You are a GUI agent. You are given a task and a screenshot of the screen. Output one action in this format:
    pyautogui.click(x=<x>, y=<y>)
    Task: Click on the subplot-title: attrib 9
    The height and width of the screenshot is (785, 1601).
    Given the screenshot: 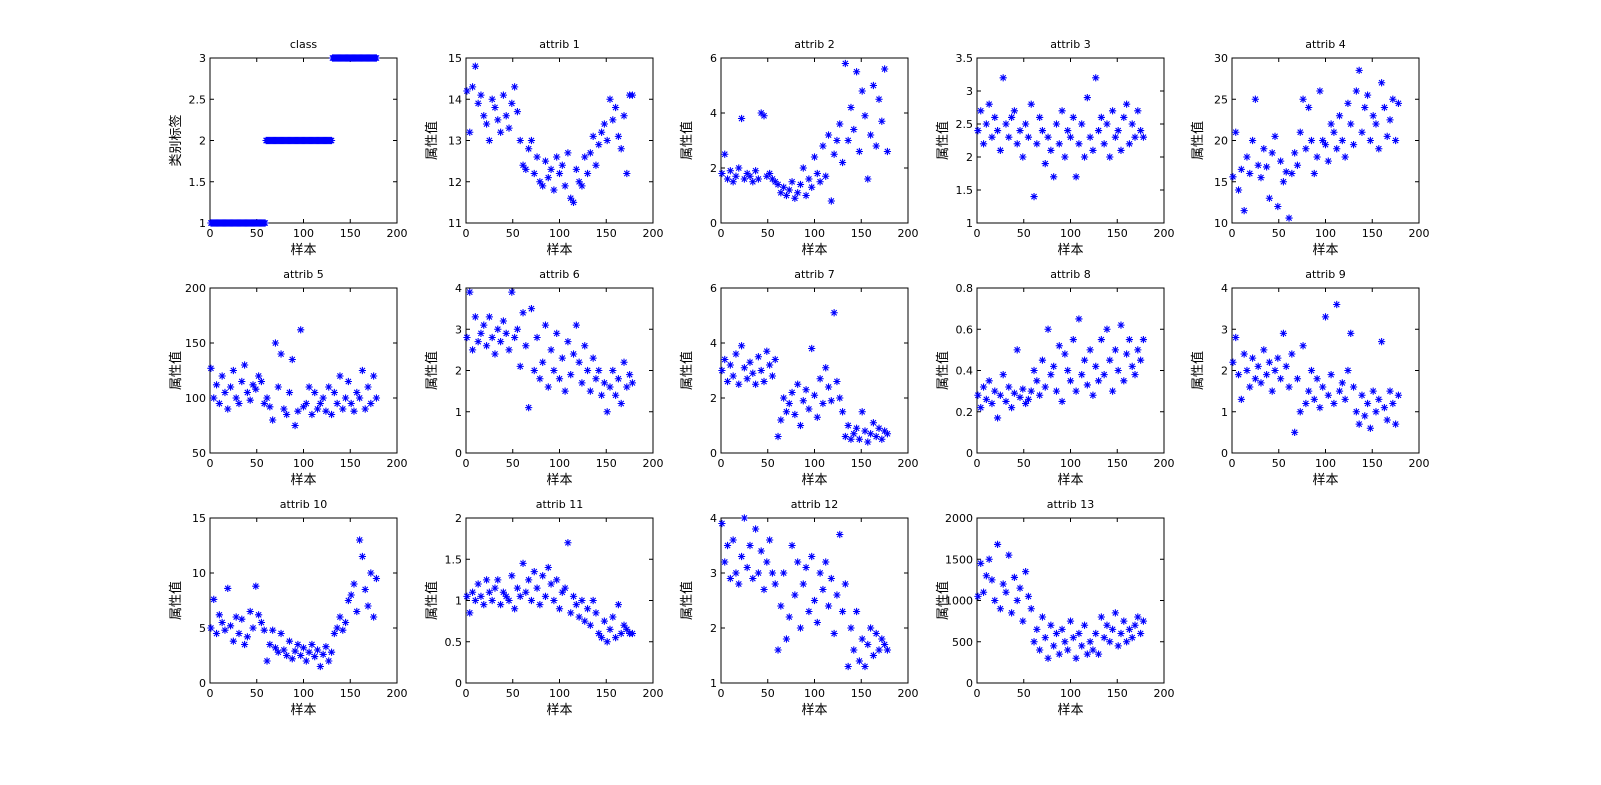 What is the action you would take?
    pyautogui.click(x=1325, y=274)
    